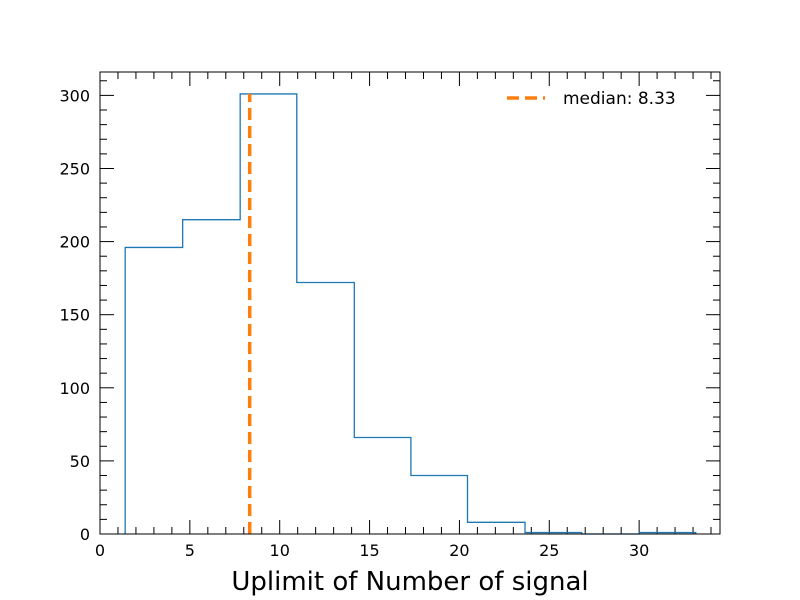  What do you see at coordinates (409, 582) in the screenshot?
I see `x-axis-label: Uplimit of Number of signal` at bounding box center [409, 582].